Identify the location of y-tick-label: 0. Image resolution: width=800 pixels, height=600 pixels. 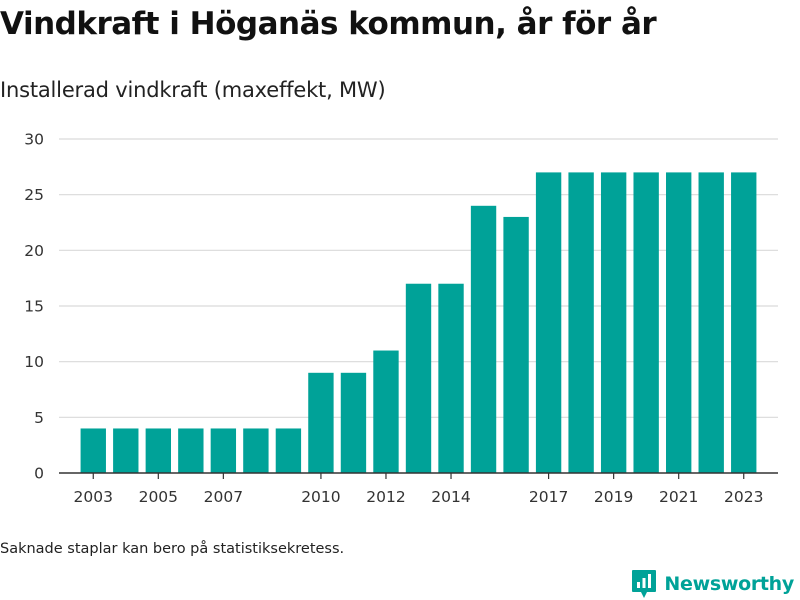
(39, 474).